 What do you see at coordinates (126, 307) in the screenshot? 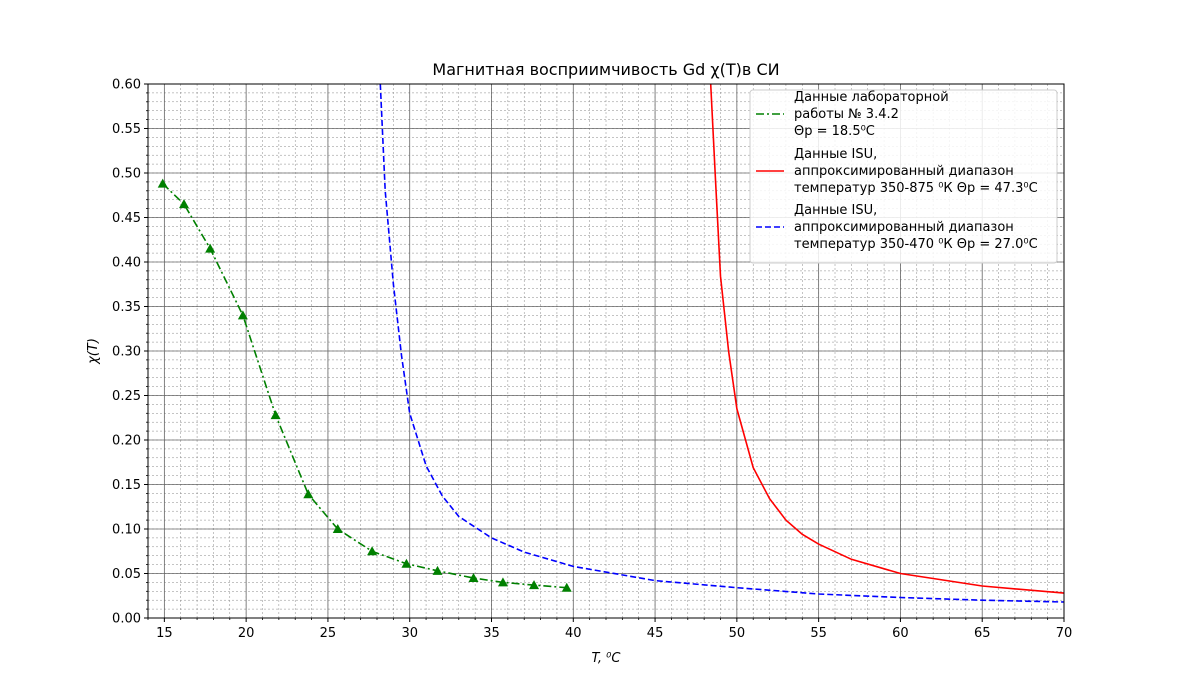
I see `y-tick-label: 0.35` at bounding box center [126, 307].